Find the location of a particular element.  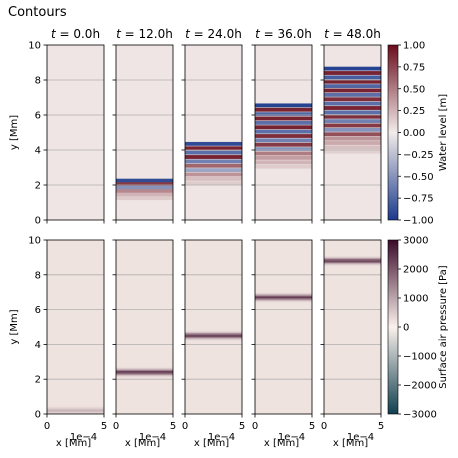

colorbar-tick-label: −0.50 is located at coordinates (418, 177).